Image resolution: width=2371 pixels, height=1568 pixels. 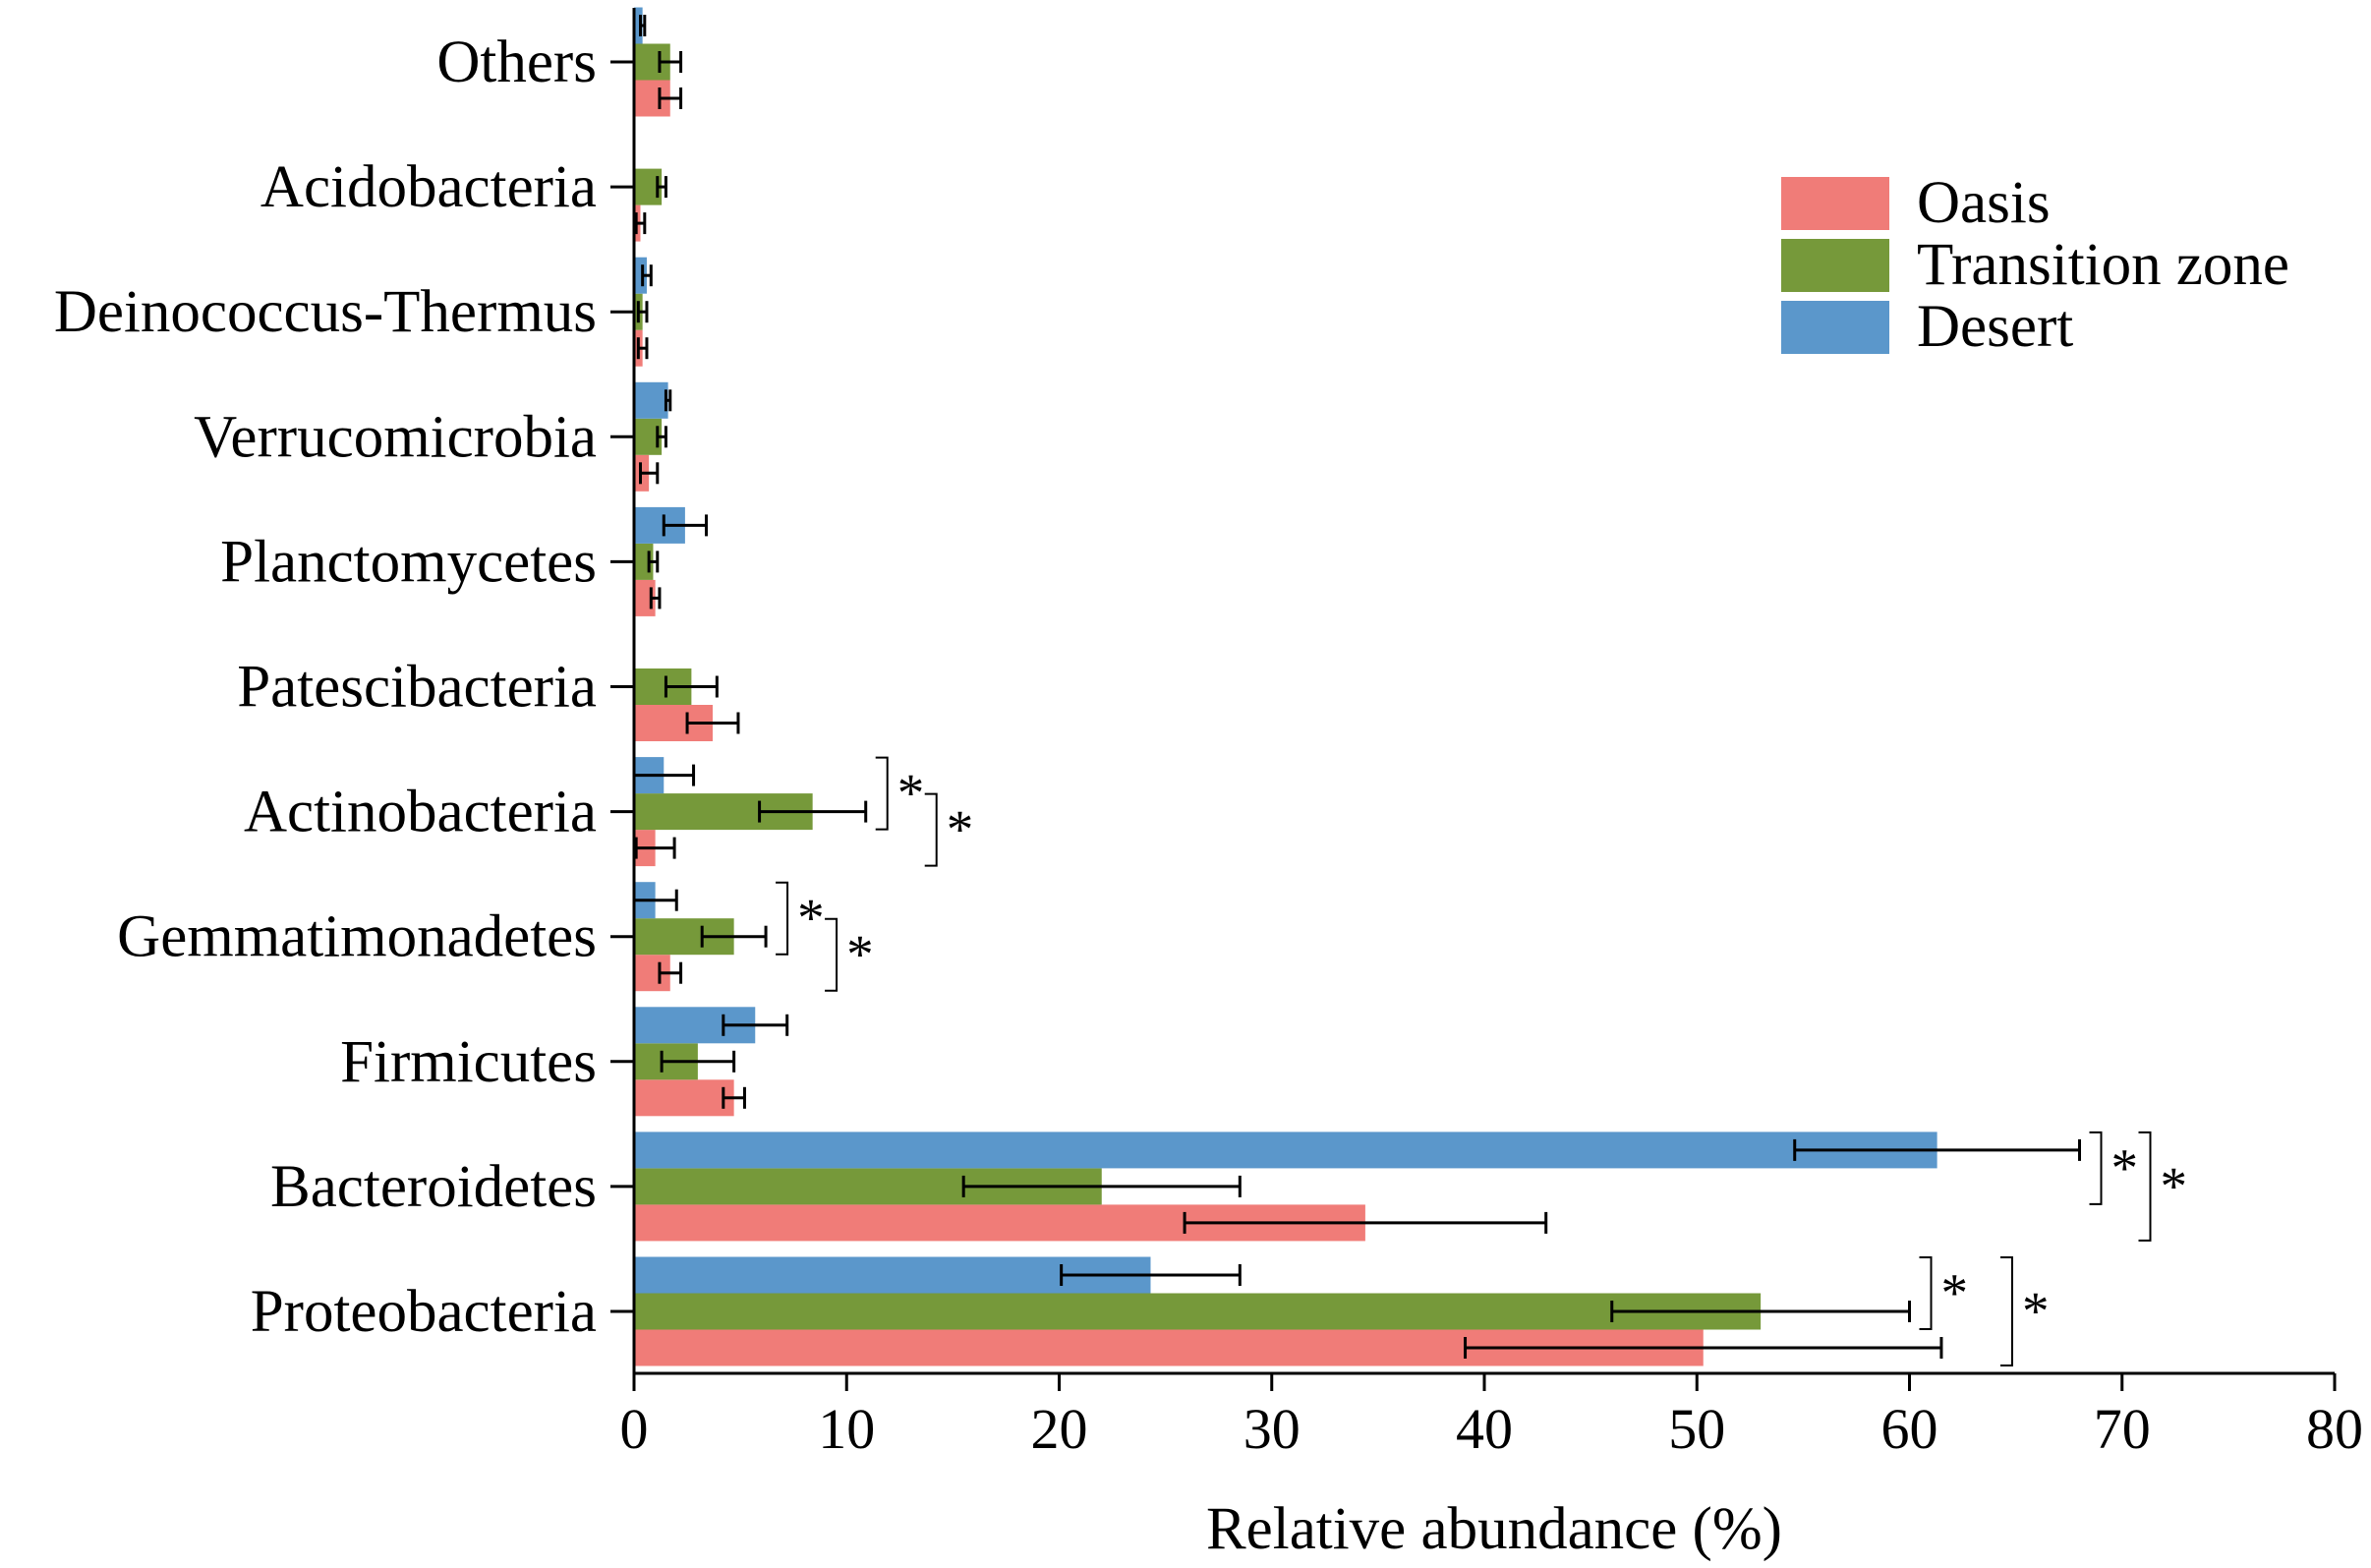 What do you see at coordinates (428, 187) in the screenshot?
I see `y-category-label: Acidobacteria` at bounding box center [428, 187].